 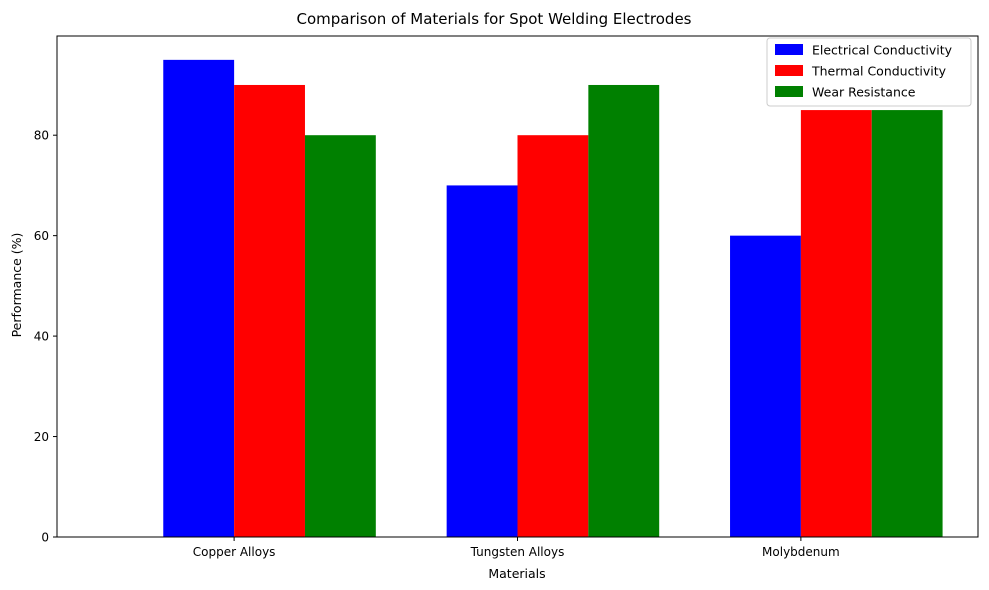 What do you see at coordinates (624, 310) in the screenshot?
I see `bar-wear-resistance-tungsten-alloys` at bounding box center [624, 310].